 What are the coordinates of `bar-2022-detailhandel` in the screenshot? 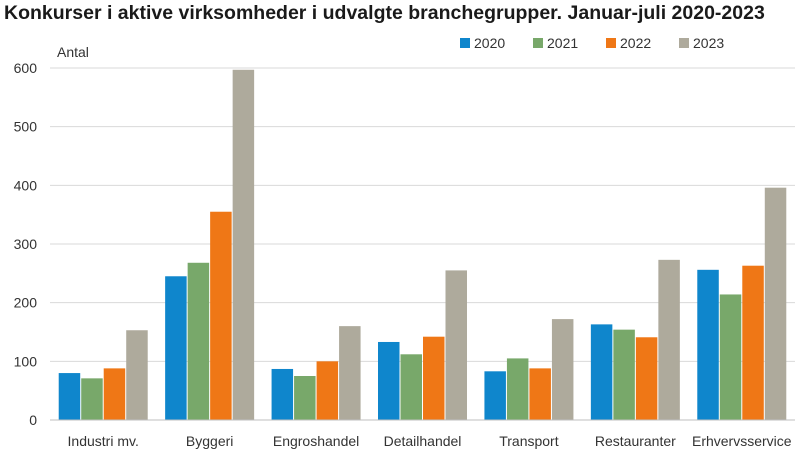 It's located at (434, 378).